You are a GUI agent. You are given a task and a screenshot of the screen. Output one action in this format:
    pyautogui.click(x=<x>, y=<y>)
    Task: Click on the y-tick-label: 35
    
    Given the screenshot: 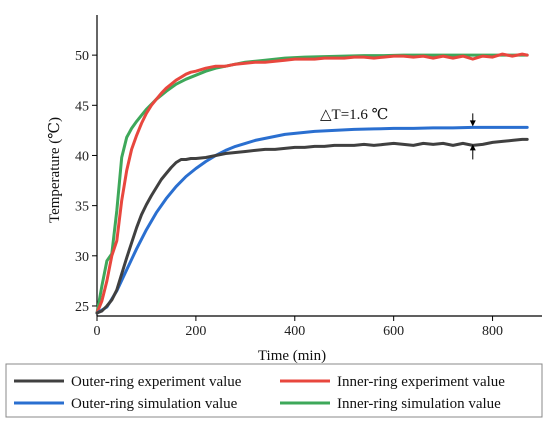 What is the action you would take?
    pyautogui.click(x=82, y=207)
    